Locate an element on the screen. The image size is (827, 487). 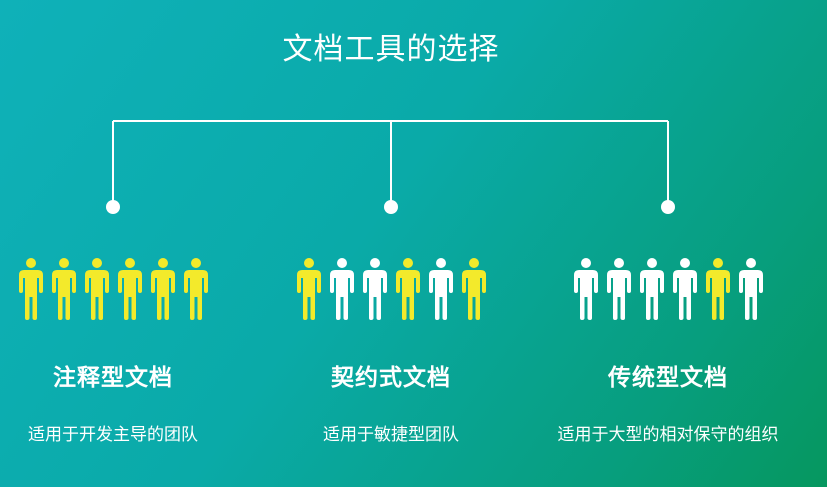
column-title: 契约式文档 is located at coordinates (391, 378).